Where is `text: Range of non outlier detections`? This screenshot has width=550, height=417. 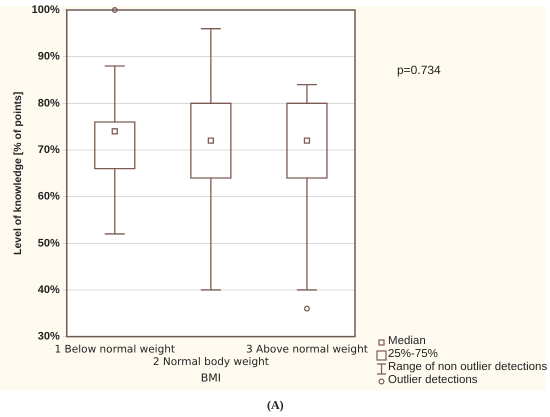
text: Range of non outlier detections is located at coordinates (468, 367).